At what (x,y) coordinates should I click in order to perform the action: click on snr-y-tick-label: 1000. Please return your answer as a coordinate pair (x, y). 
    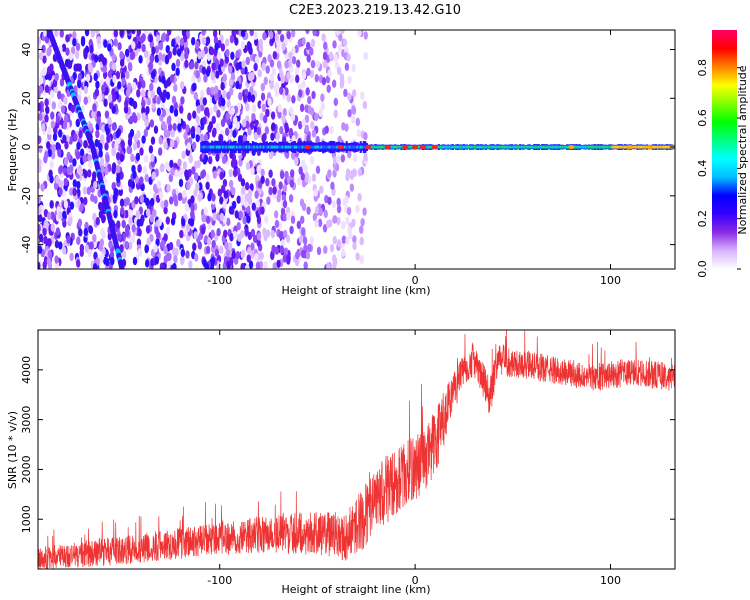
    Looking at the image, I should click on (26, 519).